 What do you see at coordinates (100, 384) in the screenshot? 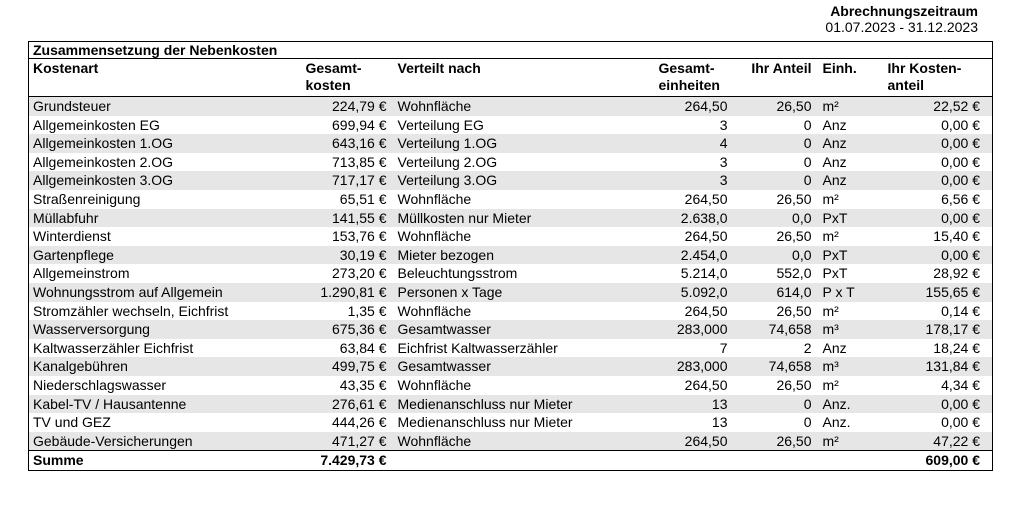
I see `cell-kostenart: Niederschlagswasser` at bounding box center [100, 384].